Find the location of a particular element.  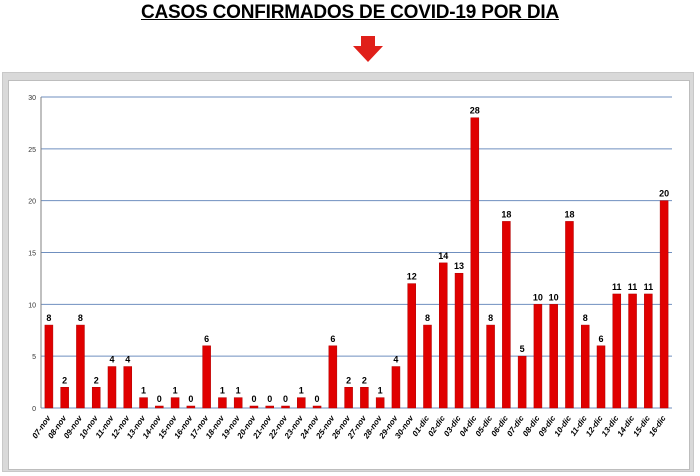

y-tick-label: 5 is located at coordinates (34, 357).